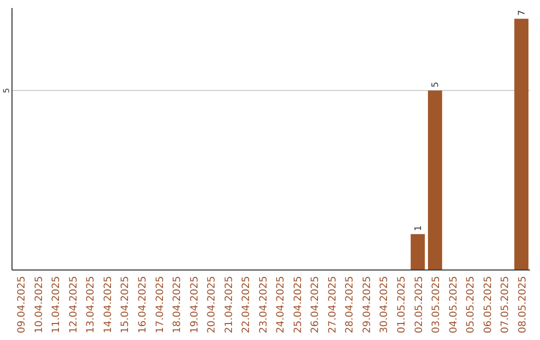  Describe the element at coordinates (212, 305) in the screenshot. I see `x-tick-label: 20.04.2025` at that location.